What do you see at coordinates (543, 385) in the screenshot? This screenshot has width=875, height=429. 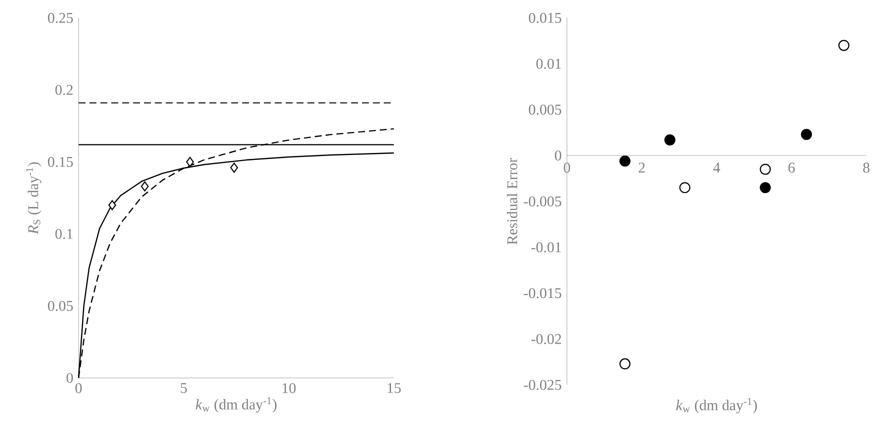 I see `y-tick-label: -0.025` at bounding box center [543, 385].